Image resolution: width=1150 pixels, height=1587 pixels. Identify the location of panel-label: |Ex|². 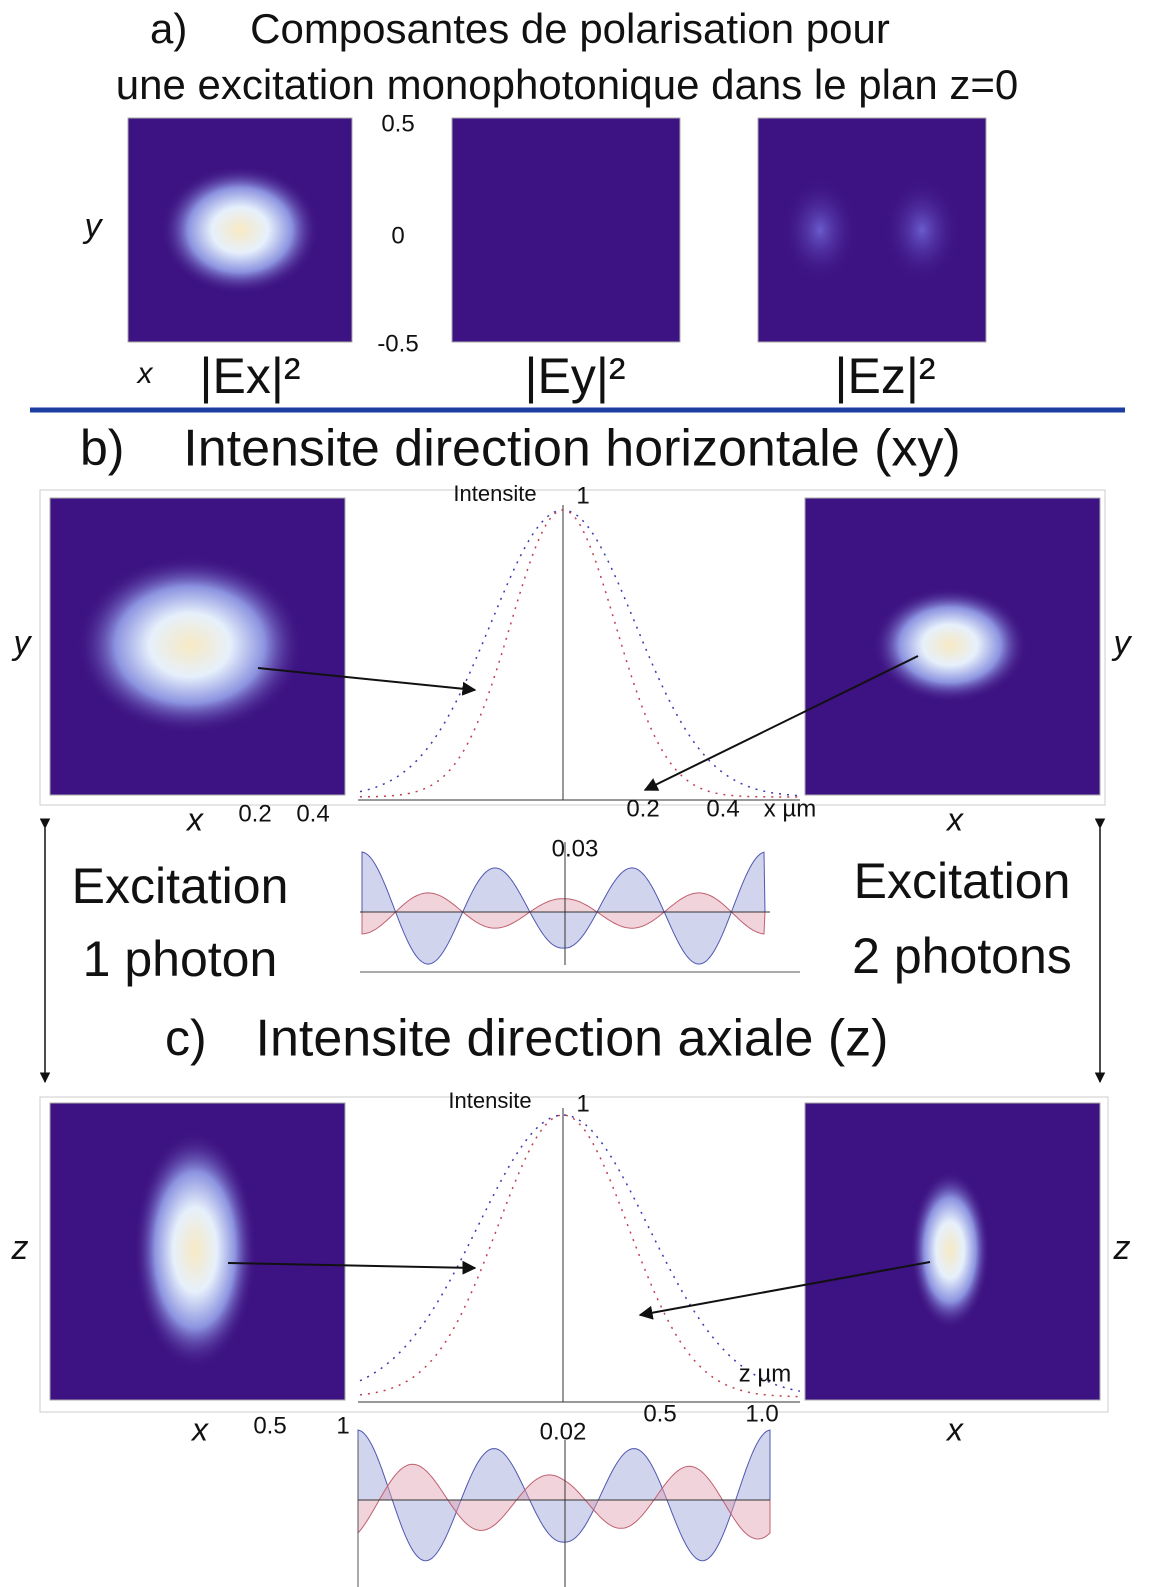
(250, 376).